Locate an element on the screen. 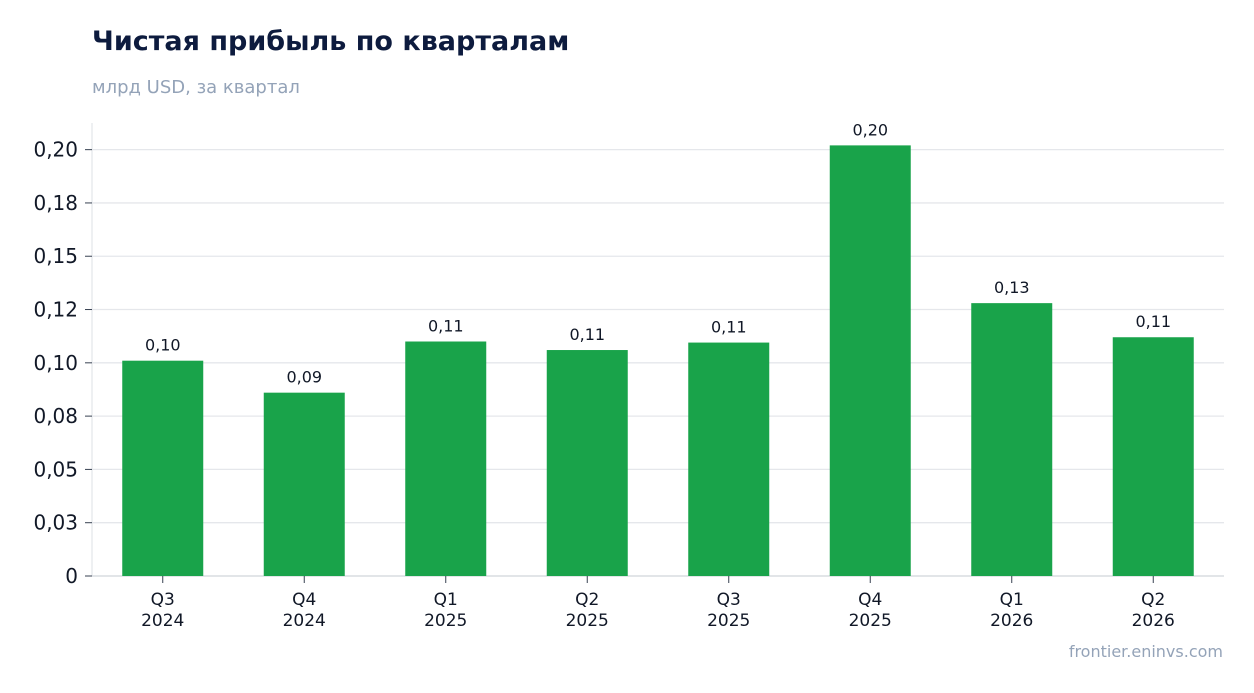 This screenshot has height=693, width=1254. y-tick-label: 0,03 is located at coordinates (55, 523).